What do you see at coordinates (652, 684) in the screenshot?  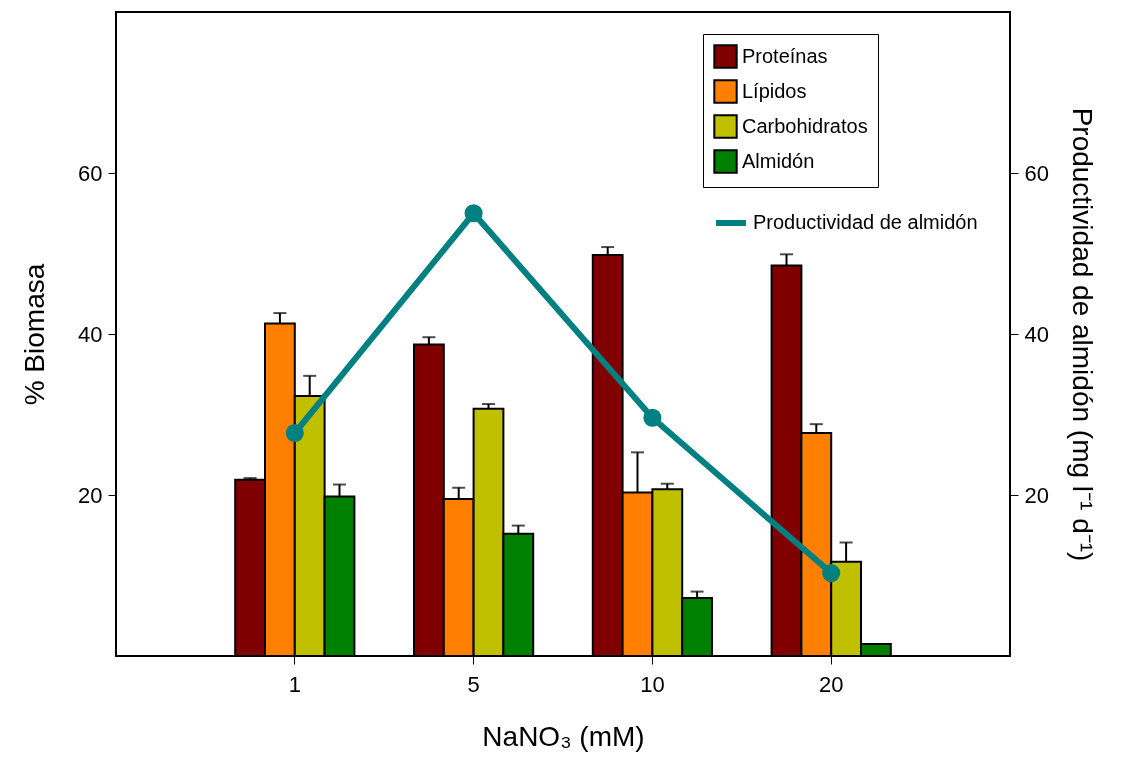 I see `x-tick-label: 10` at bounding box center [652, 684].